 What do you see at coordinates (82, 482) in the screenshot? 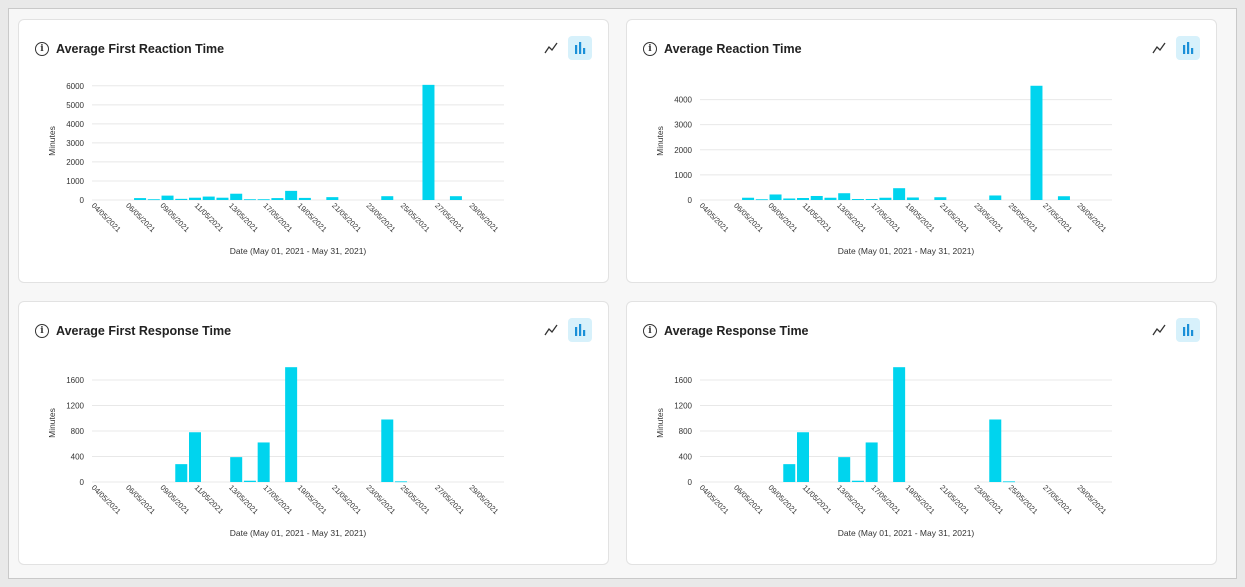
I see `y-tick-label: 0` at bounding box center [82, 482].